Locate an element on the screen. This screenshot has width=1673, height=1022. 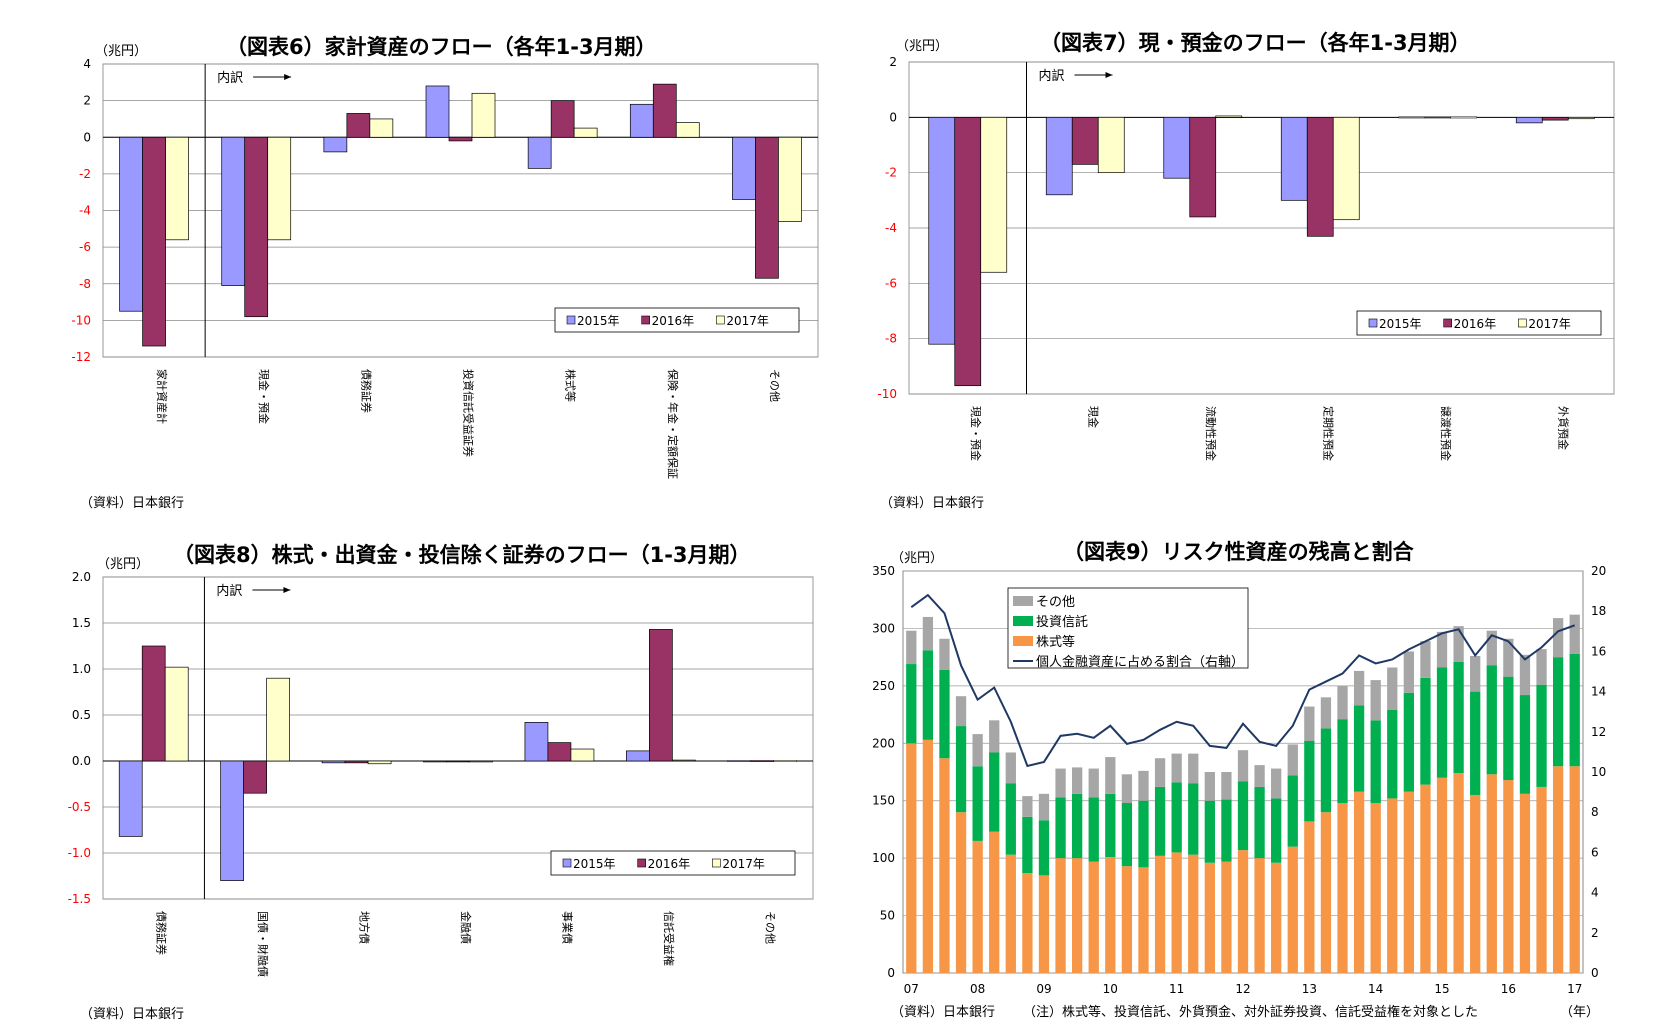
fig9-y2-tick-label: 4 is located at coordinates (1595, 893).